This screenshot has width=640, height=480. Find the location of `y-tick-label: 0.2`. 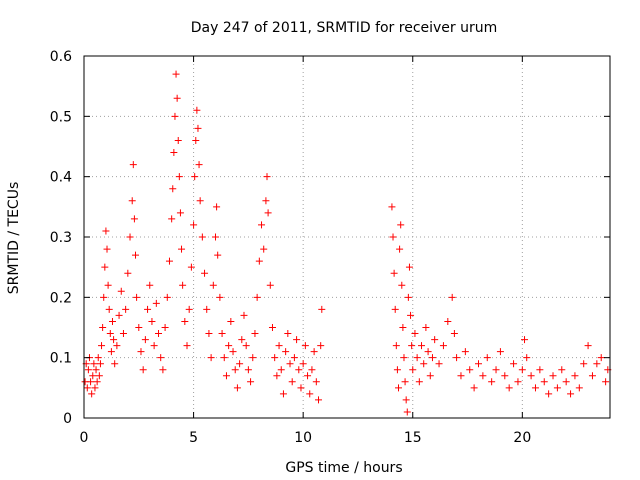

y-tick-label: 0.2 is located at coordinates (61, 298).